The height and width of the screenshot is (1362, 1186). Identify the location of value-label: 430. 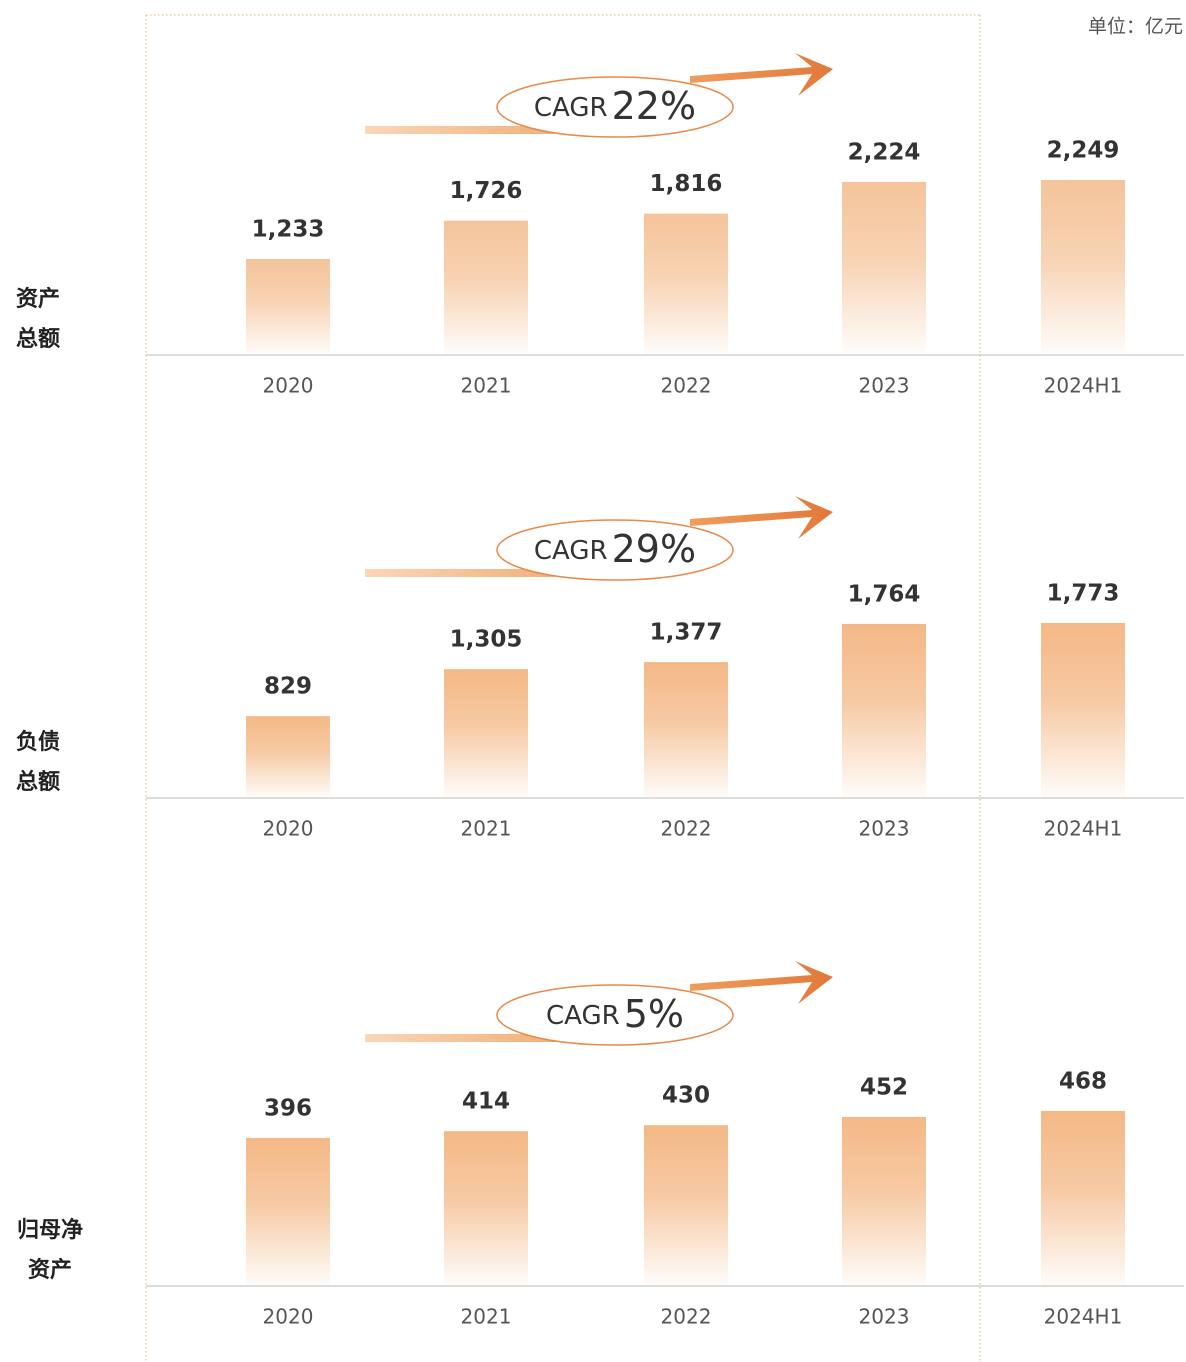
(686, 1096).